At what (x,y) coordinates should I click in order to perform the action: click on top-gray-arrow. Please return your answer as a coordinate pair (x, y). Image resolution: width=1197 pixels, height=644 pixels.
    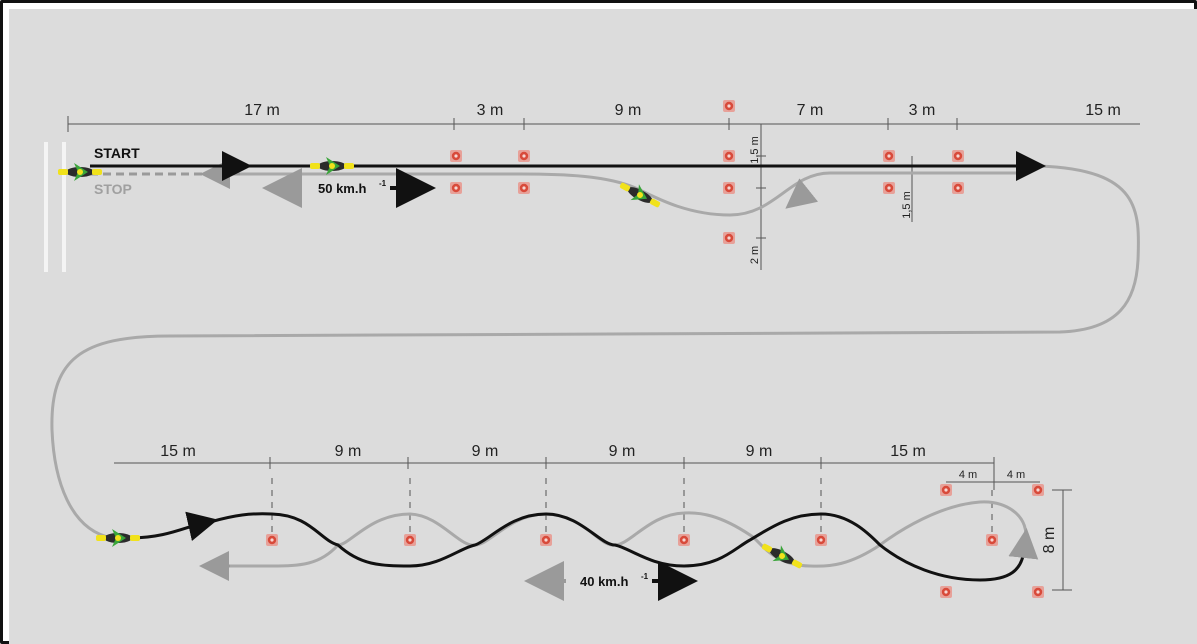
    Looking at the image, I should click on (802, 193).